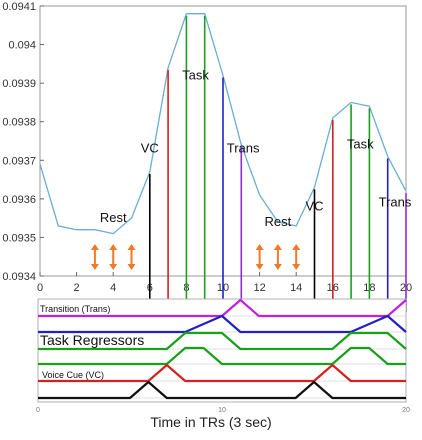 This screenshot has width=422, height=440. Describe the element at coordinates (40, 288) in the screenshot. I see `x-tick-label: 0` at that location.